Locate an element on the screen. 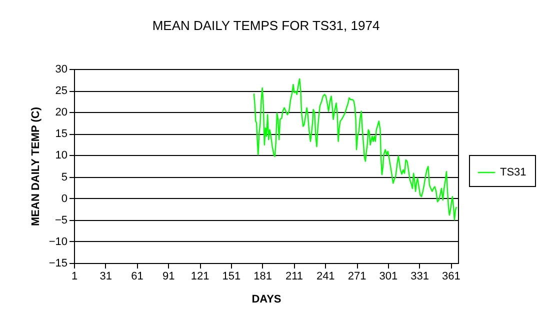 Image resolution: width=550 pixels, height=336 pixels. x-tick-label: 361 is located at coordinates (451, 276).